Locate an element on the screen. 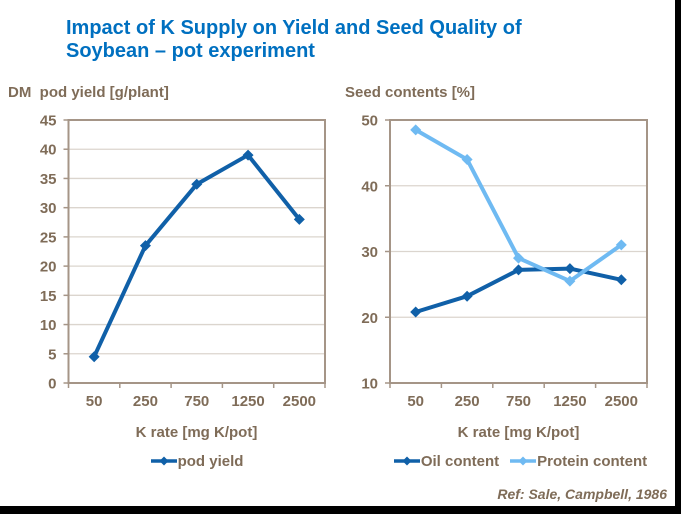 This screenshot has height=514, width=681. left-chart-legend: pod yield is located at coordinates (196, 461).